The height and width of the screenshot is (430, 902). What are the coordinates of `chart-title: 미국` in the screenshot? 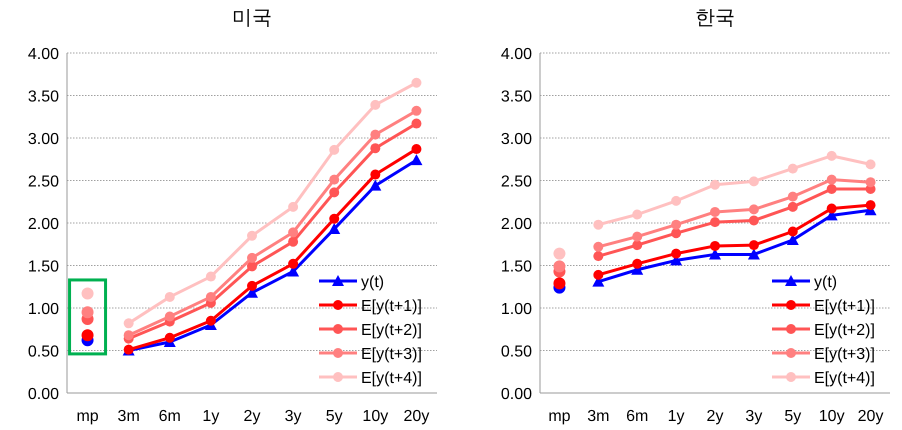 It's located at (252, 18).